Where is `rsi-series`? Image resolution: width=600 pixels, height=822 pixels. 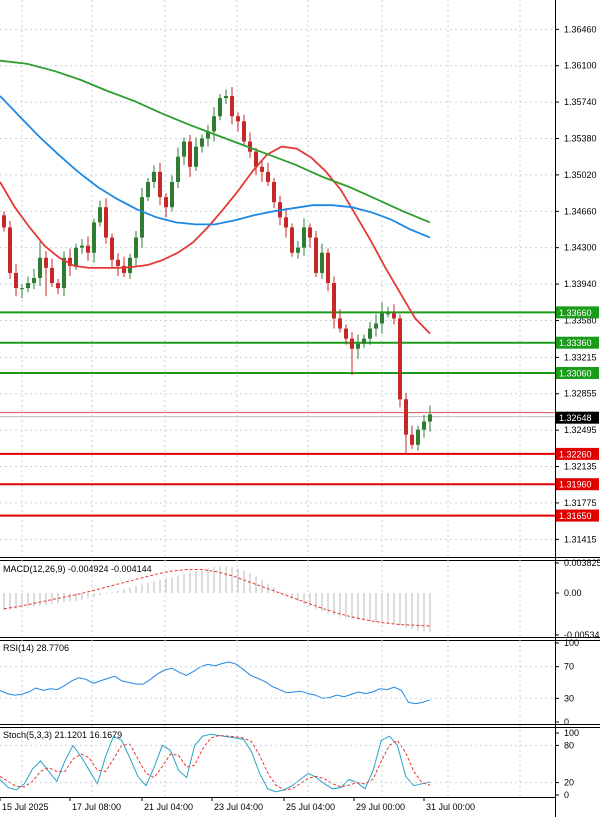
rsi-series is located at coordinates (215, 683).